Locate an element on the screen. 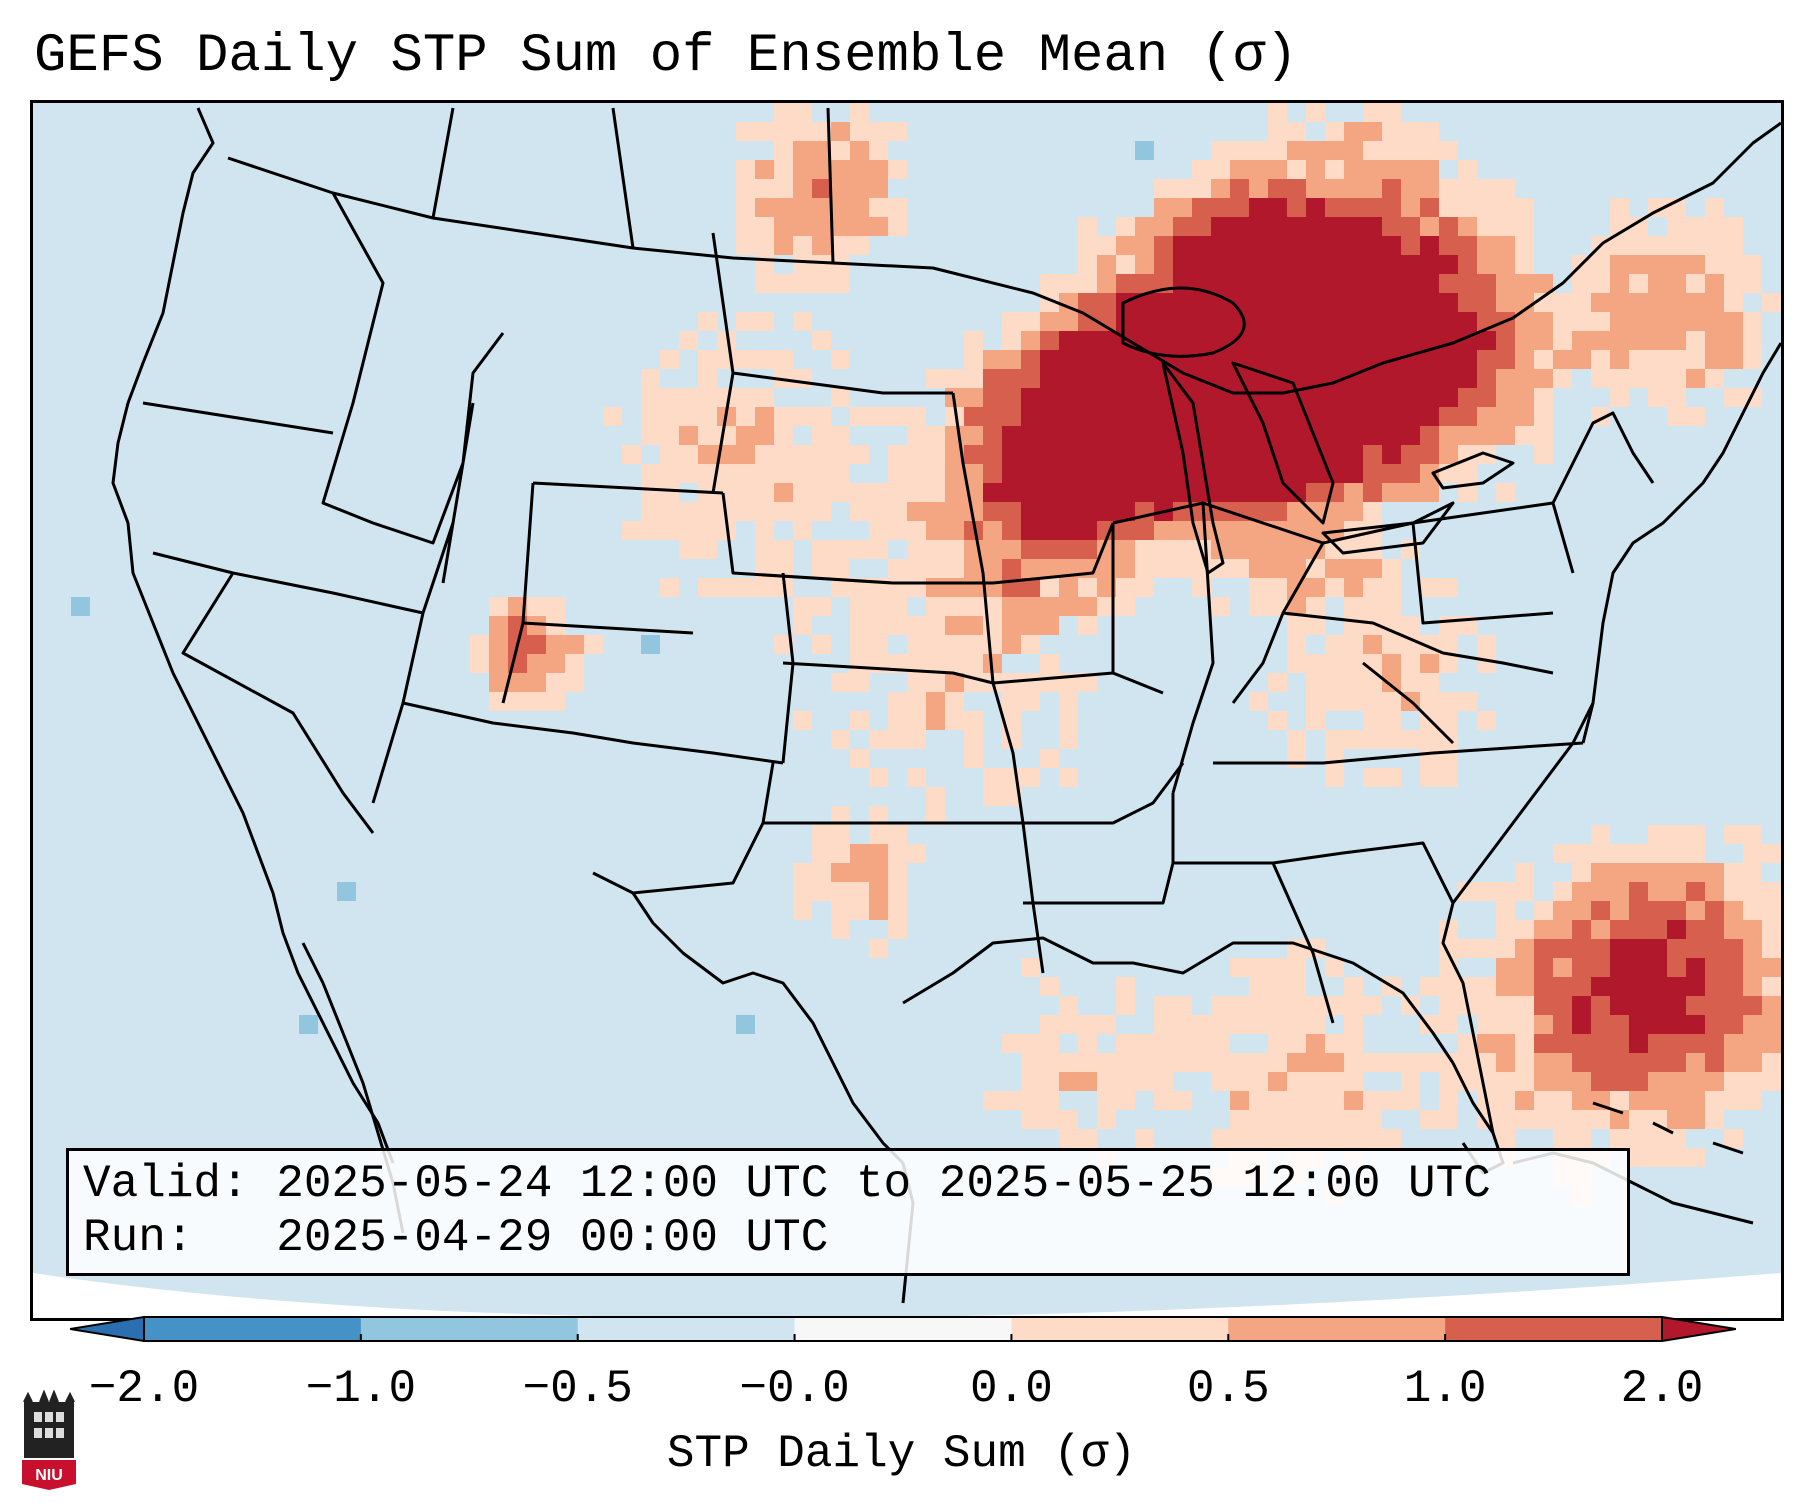 The image size is (1803, 1506). colorbar-tick-label: 1.0 is located at coordinates (1445, 1389).